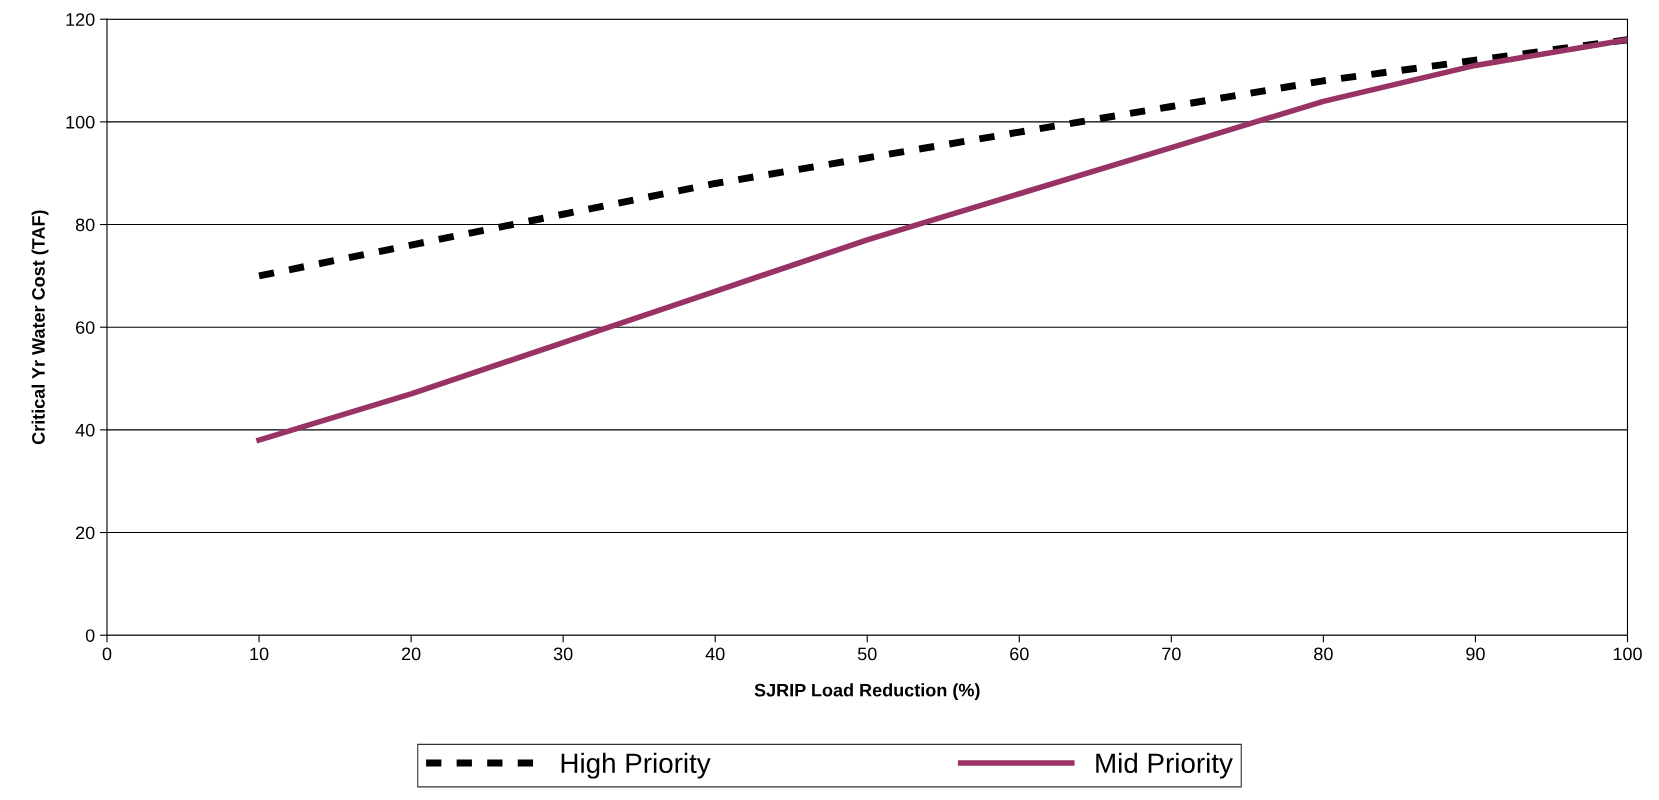 This screenshot has width=1659, height=800. What do you see at coordinates (85, 225) in the screenshot?
I see `y-tick-label: 80` at bounding box center [85, 225].